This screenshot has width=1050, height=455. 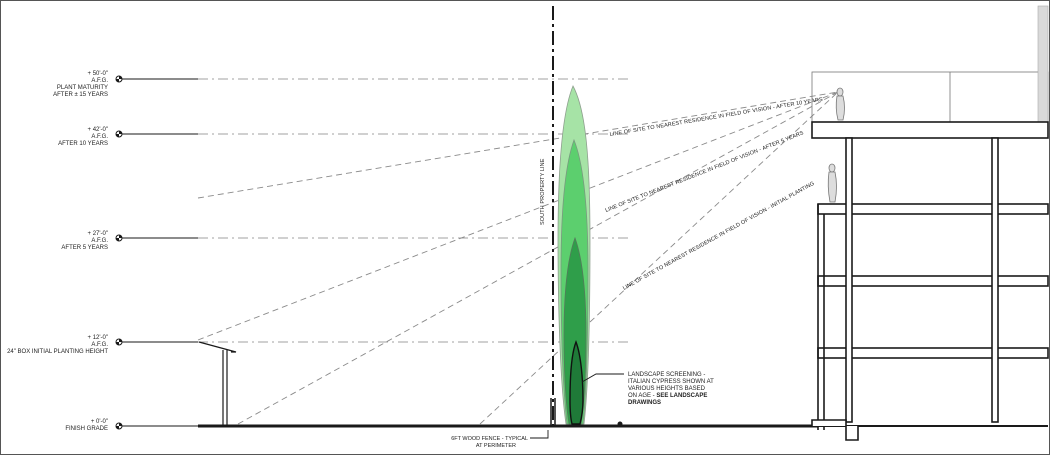 What do you see at coordinates (83, 144) in the screenshot?
I see `elev-42-line3: AFTER 10 YEARS` at bounding box center [83, 144].